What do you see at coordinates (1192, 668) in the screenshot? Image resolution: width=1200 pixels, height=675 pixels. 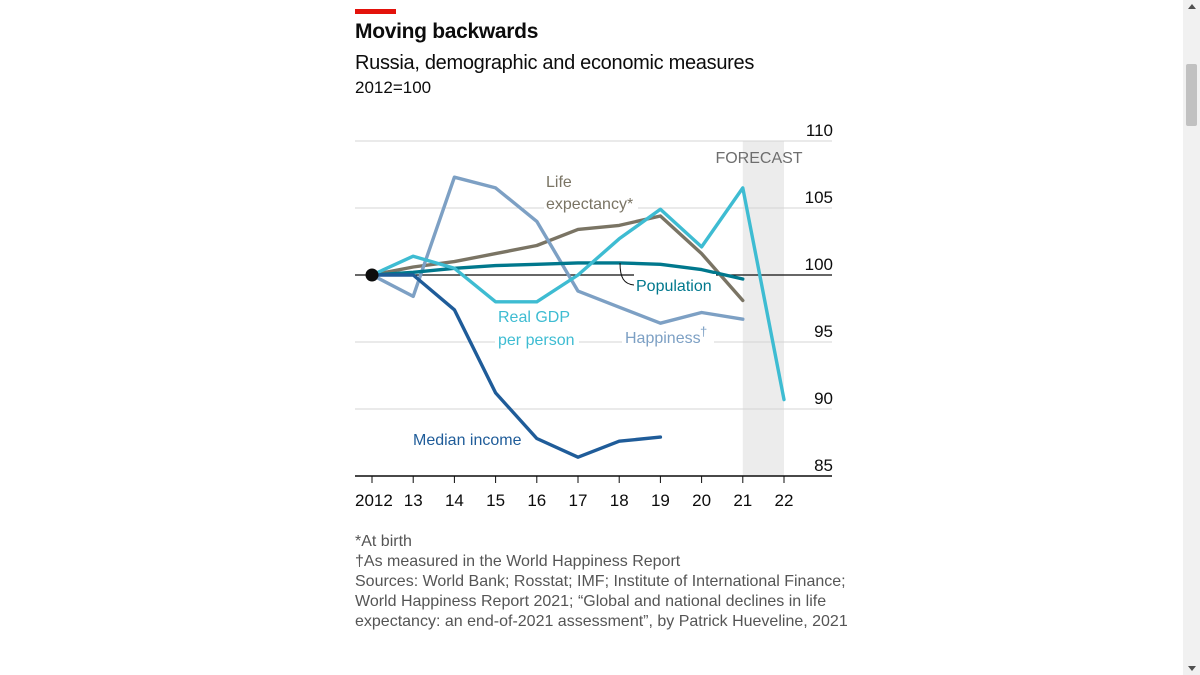 I see `scroll-down-icon` at bounding box center [1192, 668].